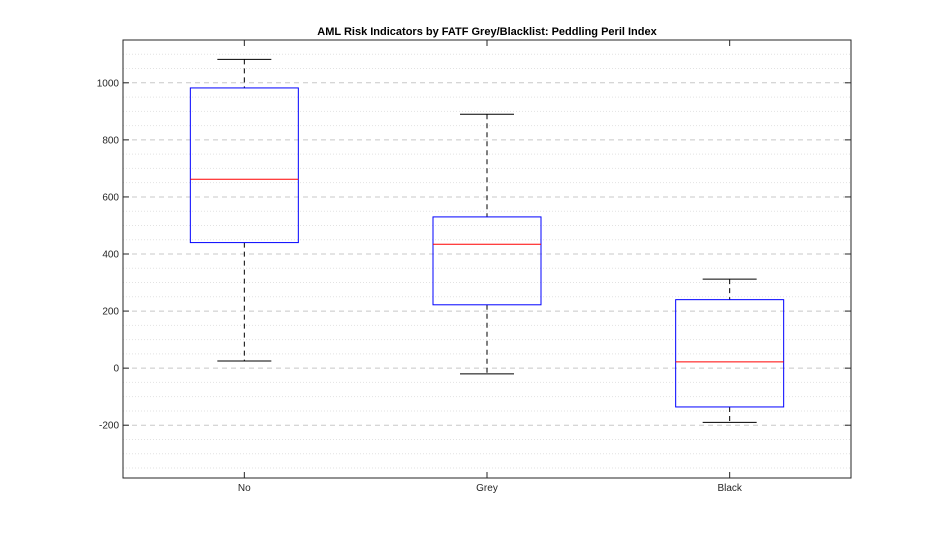 The height and width of the screenshot is (539, 943). Describe the element at coordinates (116, 369) in the screenshot. I see `y-tick-label: 0` at that location.